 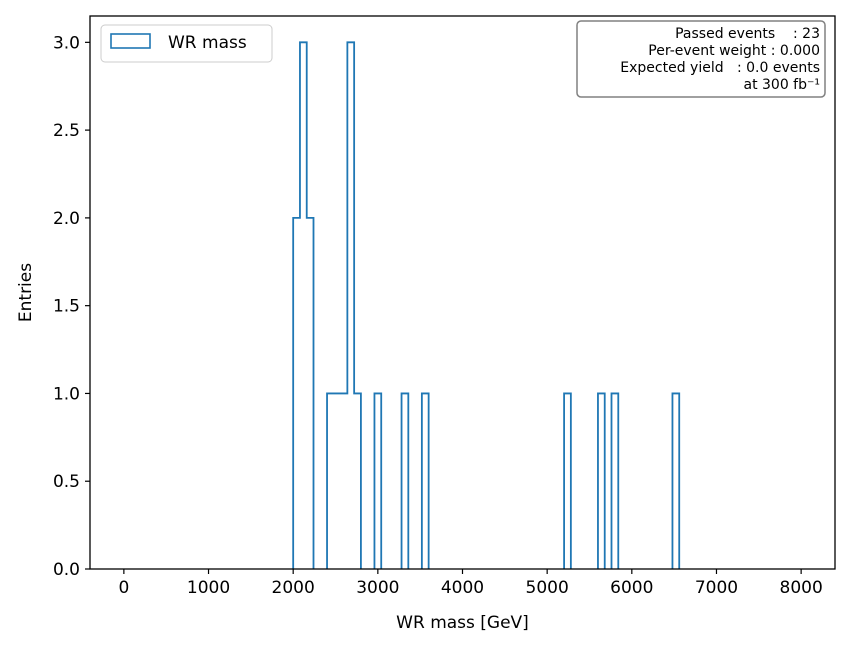 What do you see at coordinates (734, 51) in the screenshot?
I see `info-line-per-event-weight: Per-event weight : 0.000` at bounding box center [734, 51].